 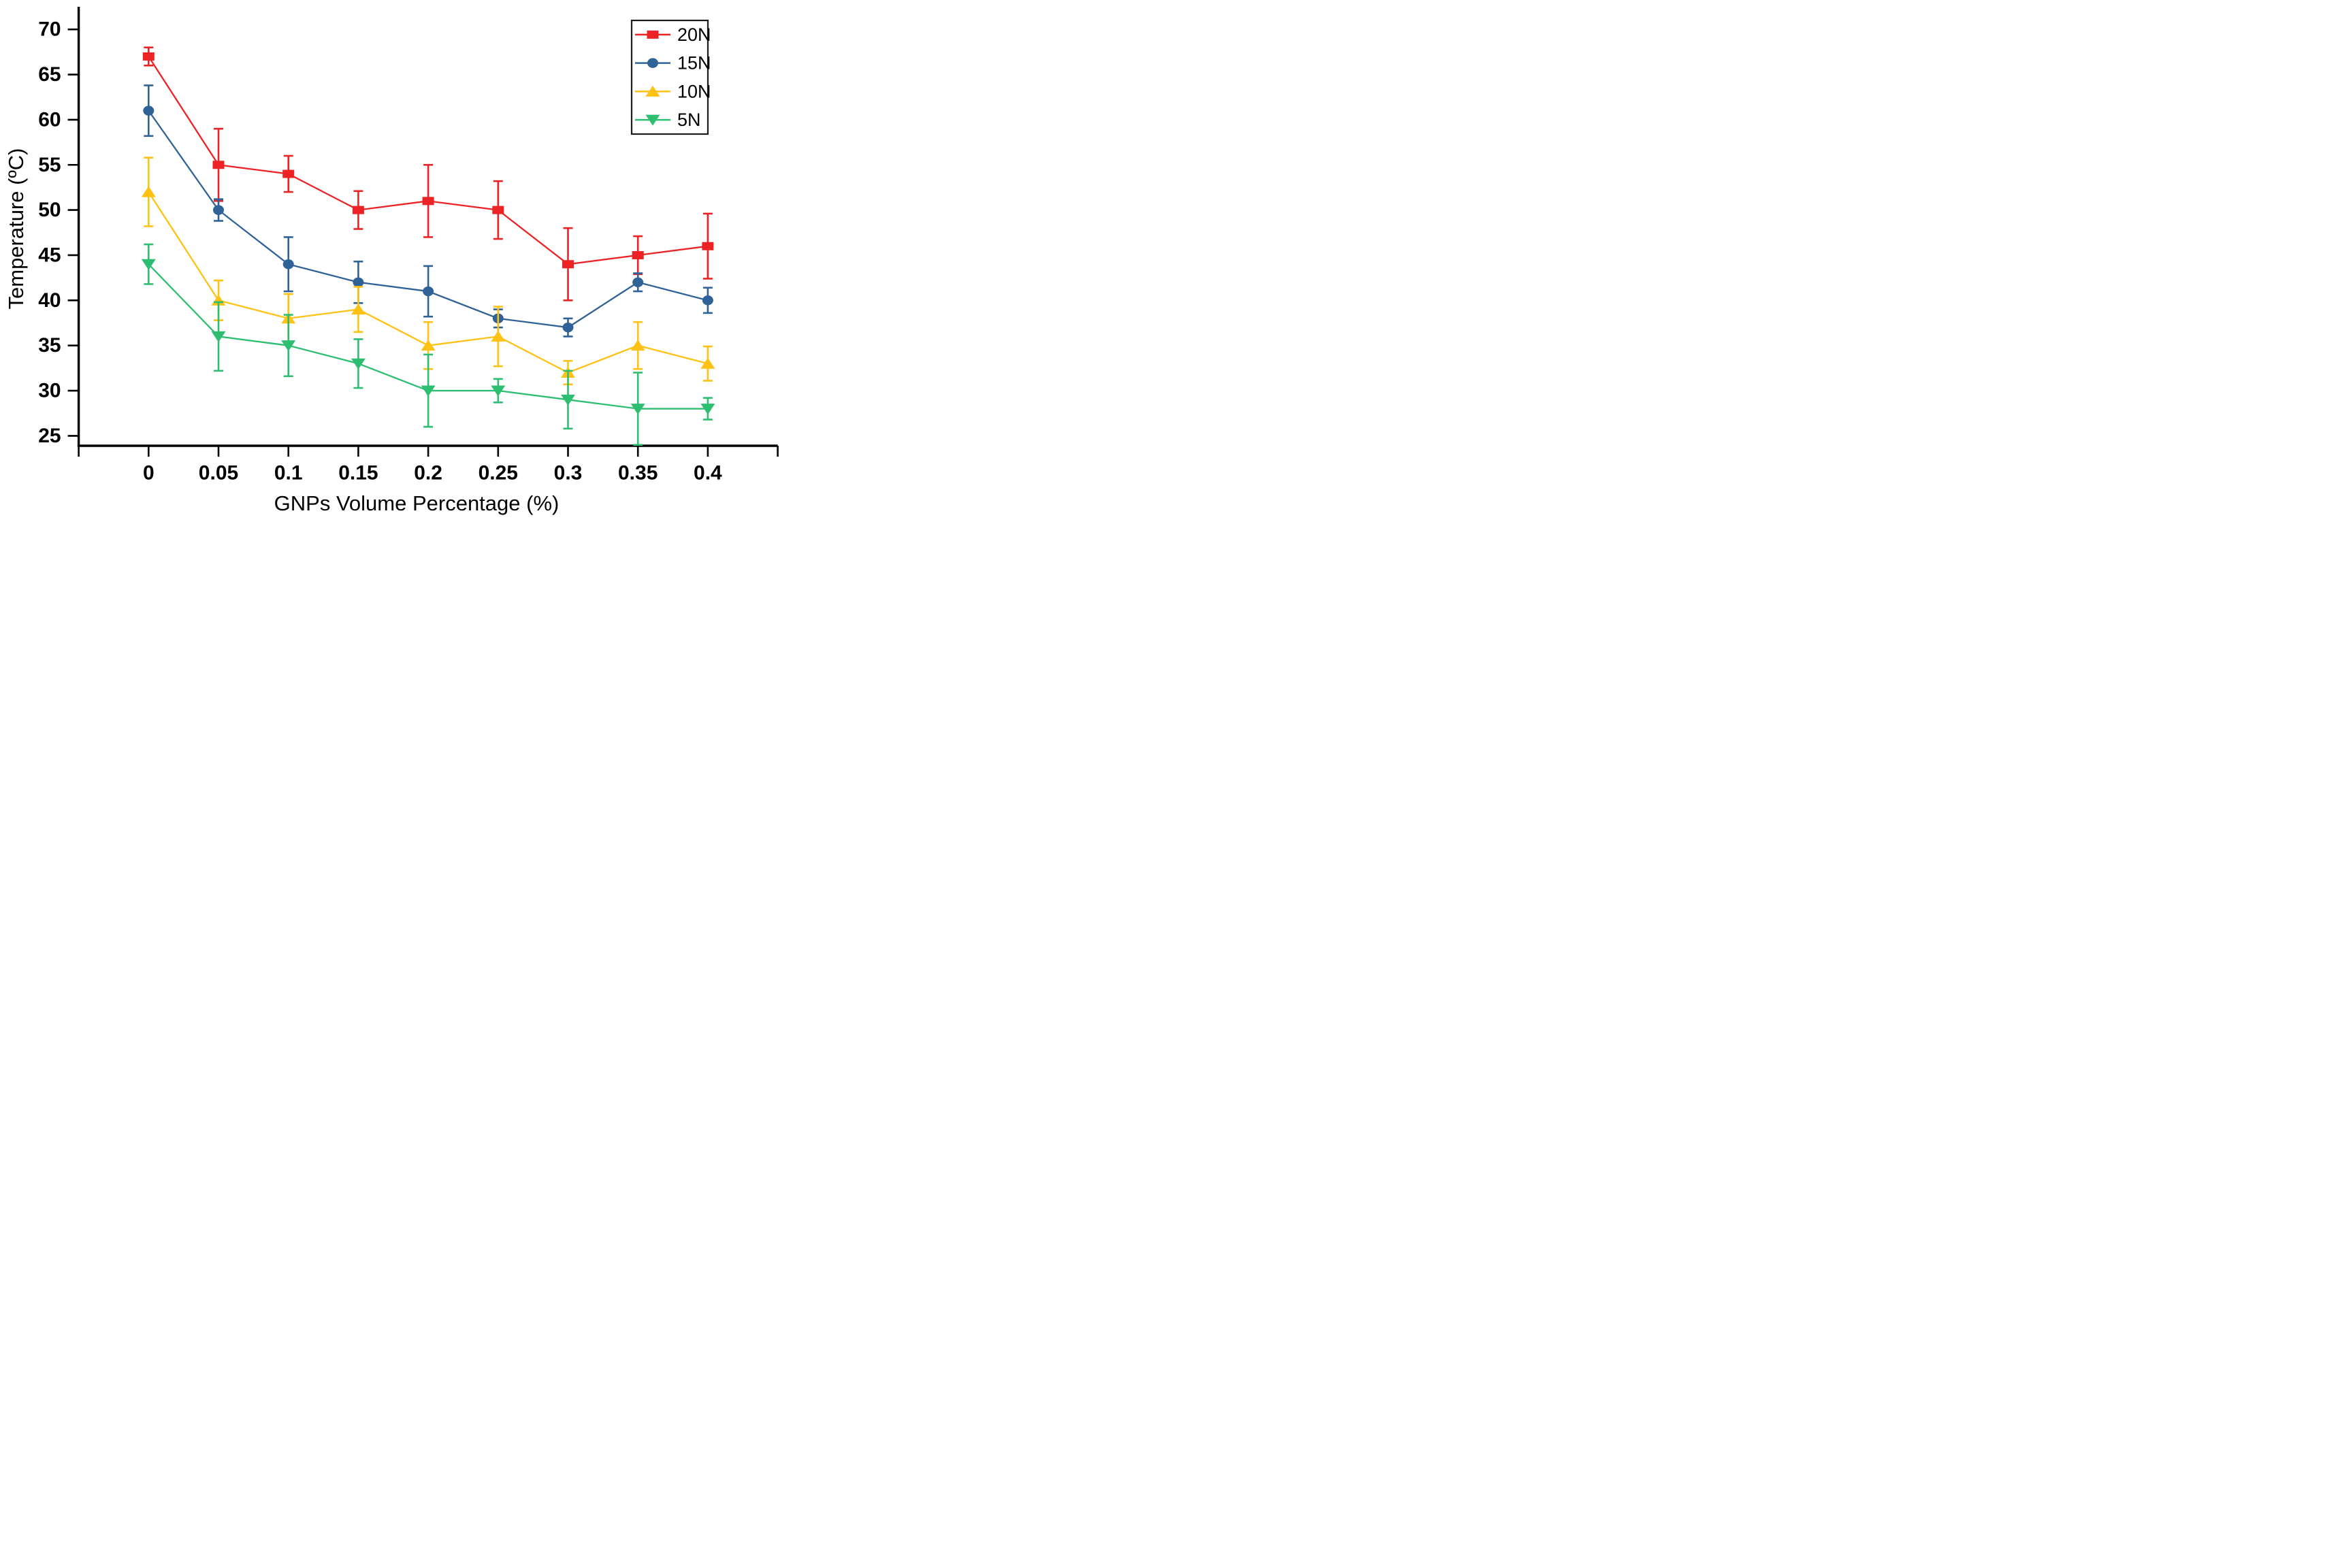 I want to click on x-tick-label: 0, so click(x=149, y=474).